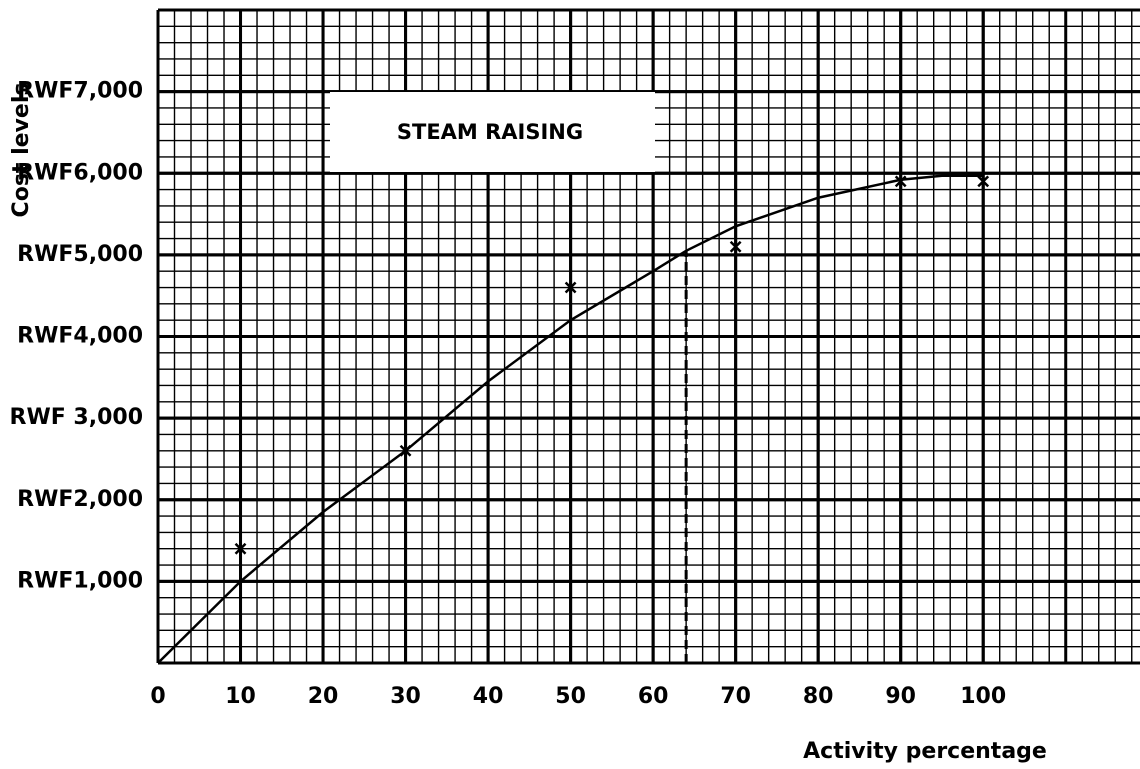  What do you see at coordinates (983, 696) in the screenshot?
I see `x-tick-label: 100` at bounding box center [983, 696].